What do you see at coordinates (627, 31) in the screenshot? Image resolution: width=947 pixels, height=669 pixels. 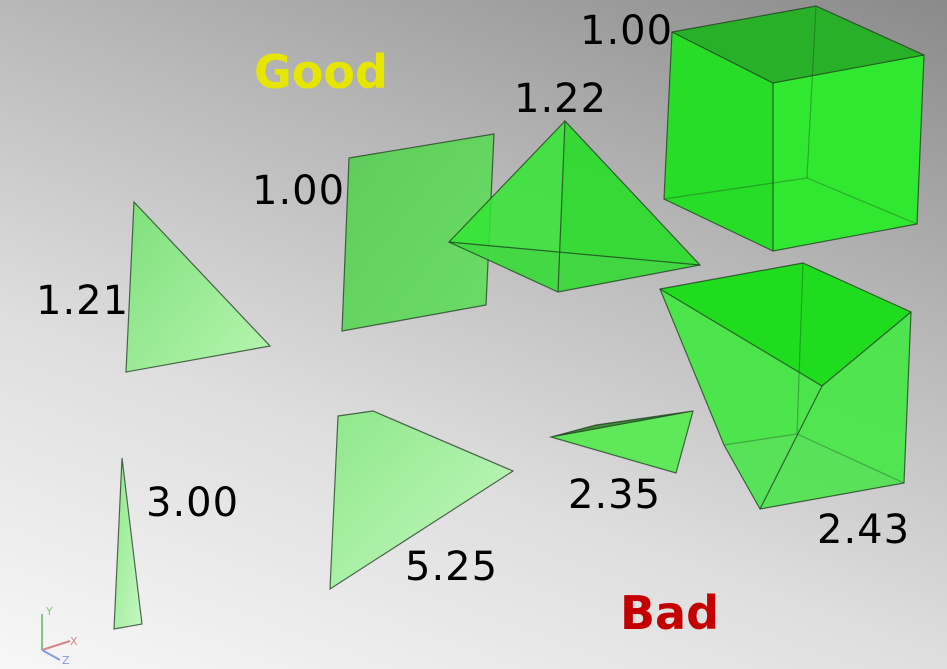 I see `label-cube: 1.00` at bounding box center [627, 31].